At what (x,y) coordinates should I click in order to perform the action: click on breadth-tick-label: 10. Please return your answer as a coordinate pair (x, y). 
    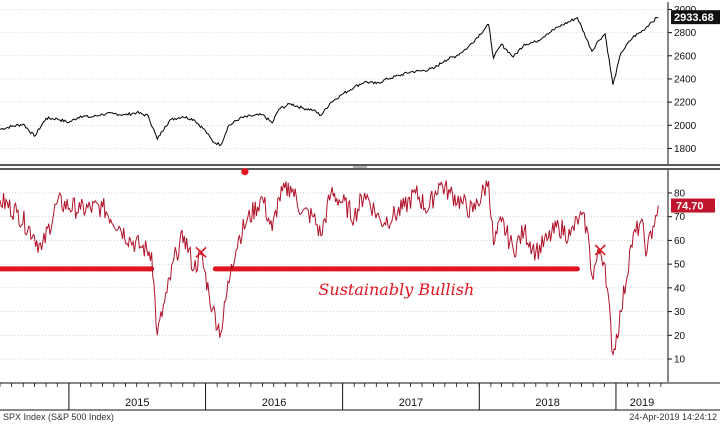
    Looking at the image, I should click on (680, 360).